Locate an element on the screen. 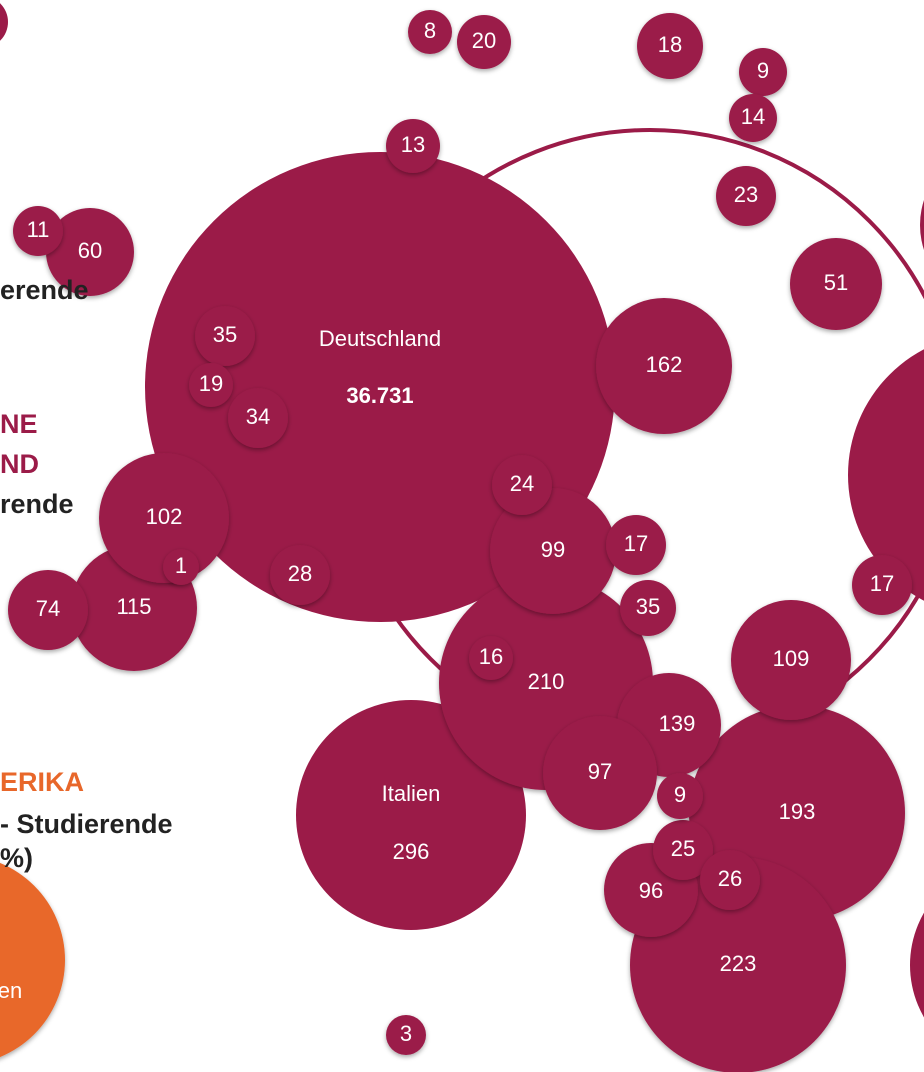 Image resolution: width=924 pixels, height=1072 pixels. bubble-label: 28 is located at coordinates (300, 573).